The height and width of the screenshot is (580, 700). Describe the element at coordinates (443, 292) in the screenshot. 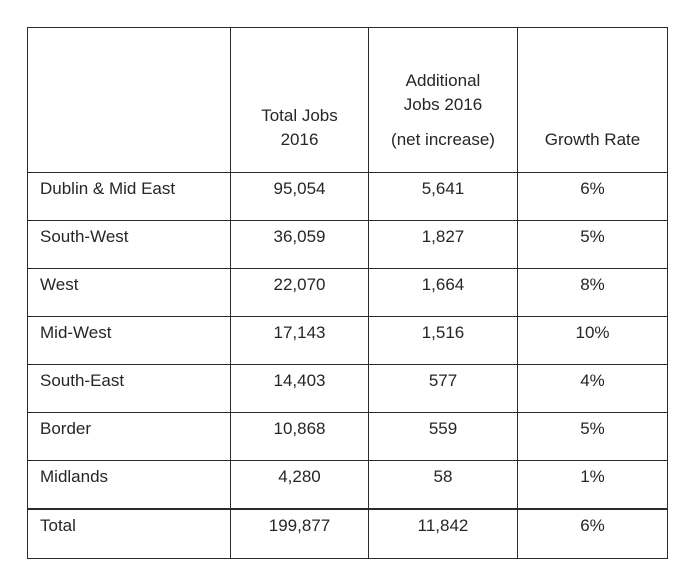

I see `cell-additional-jobs: 1,664` at that location.